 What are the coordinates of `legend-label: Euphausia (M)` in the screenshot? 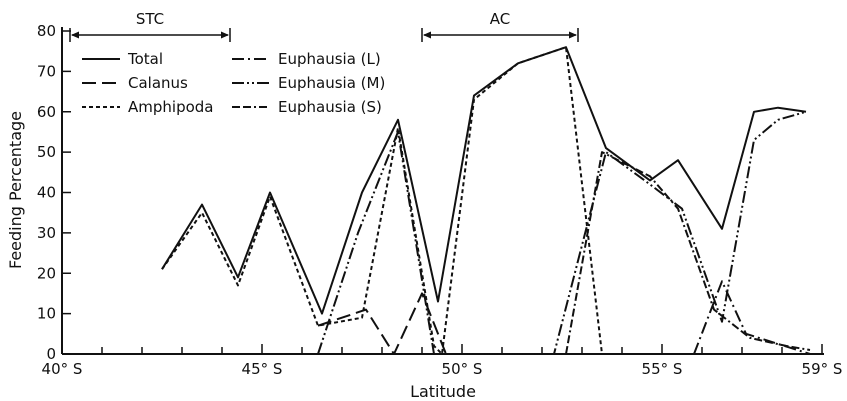 It's located at (331, 83).